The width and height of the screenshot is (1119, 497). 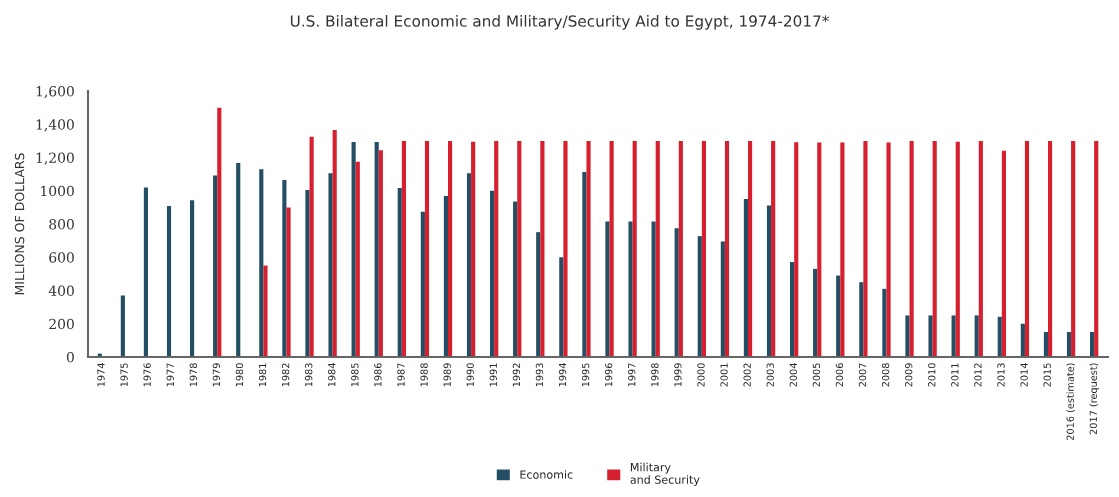 What do you see at coordinates (793, 375) in the screenshot?
I see `x-tick-label: 2004` at bounding box center [793, 375].